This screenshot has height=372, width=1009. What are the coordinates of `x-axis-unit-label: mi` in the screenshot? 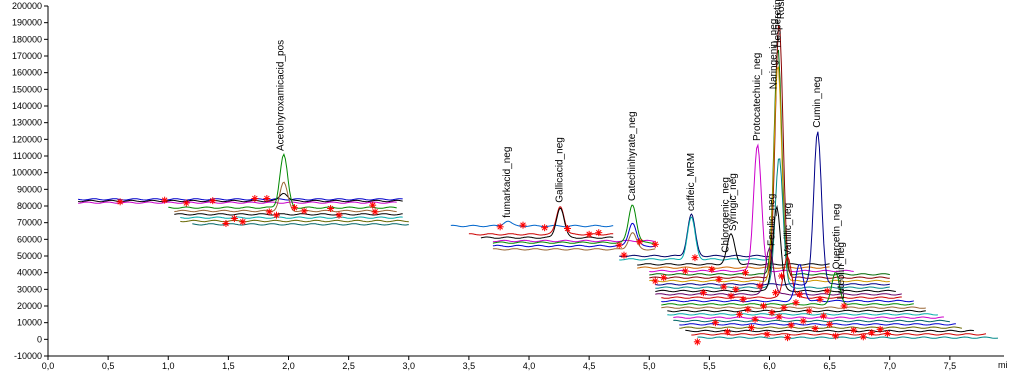 It's located at (1003, 365).